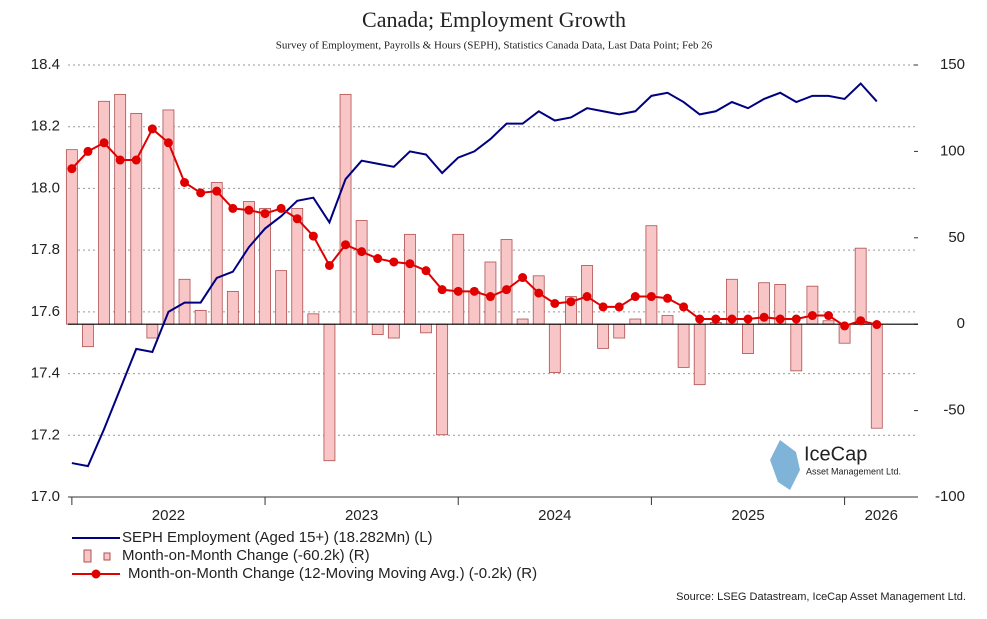 This screenshot has height=619, width=987. What do you see at coordinates (45, 373) in the screenshot?
I see `y-tick-label: 17.4` at bounding box center [45, 373].